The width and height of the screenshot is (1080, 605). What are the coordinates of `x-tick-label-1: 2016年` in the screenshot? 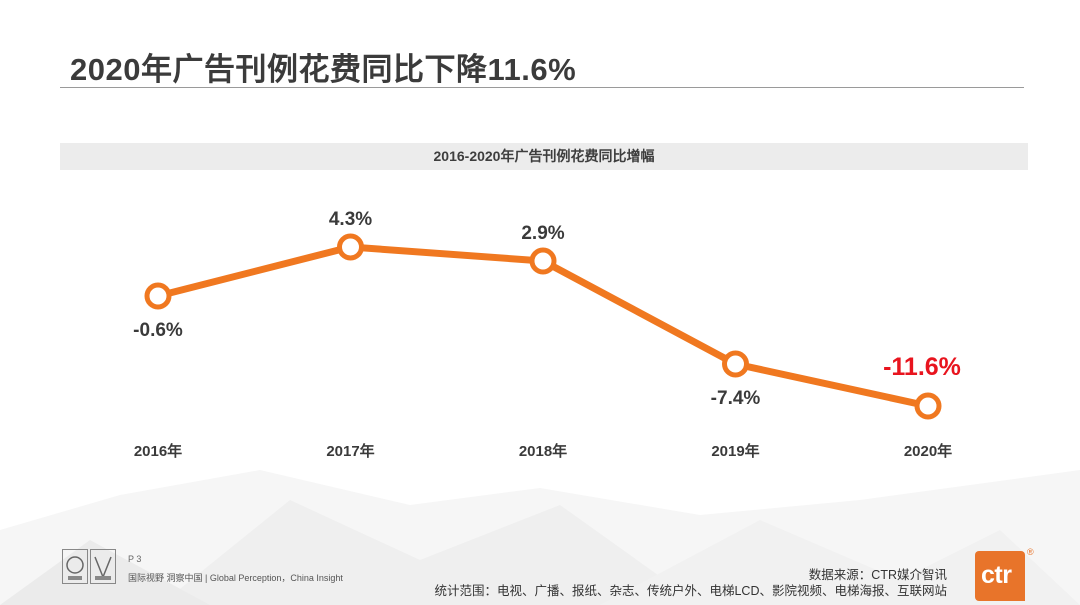 It's located at (158, 451).